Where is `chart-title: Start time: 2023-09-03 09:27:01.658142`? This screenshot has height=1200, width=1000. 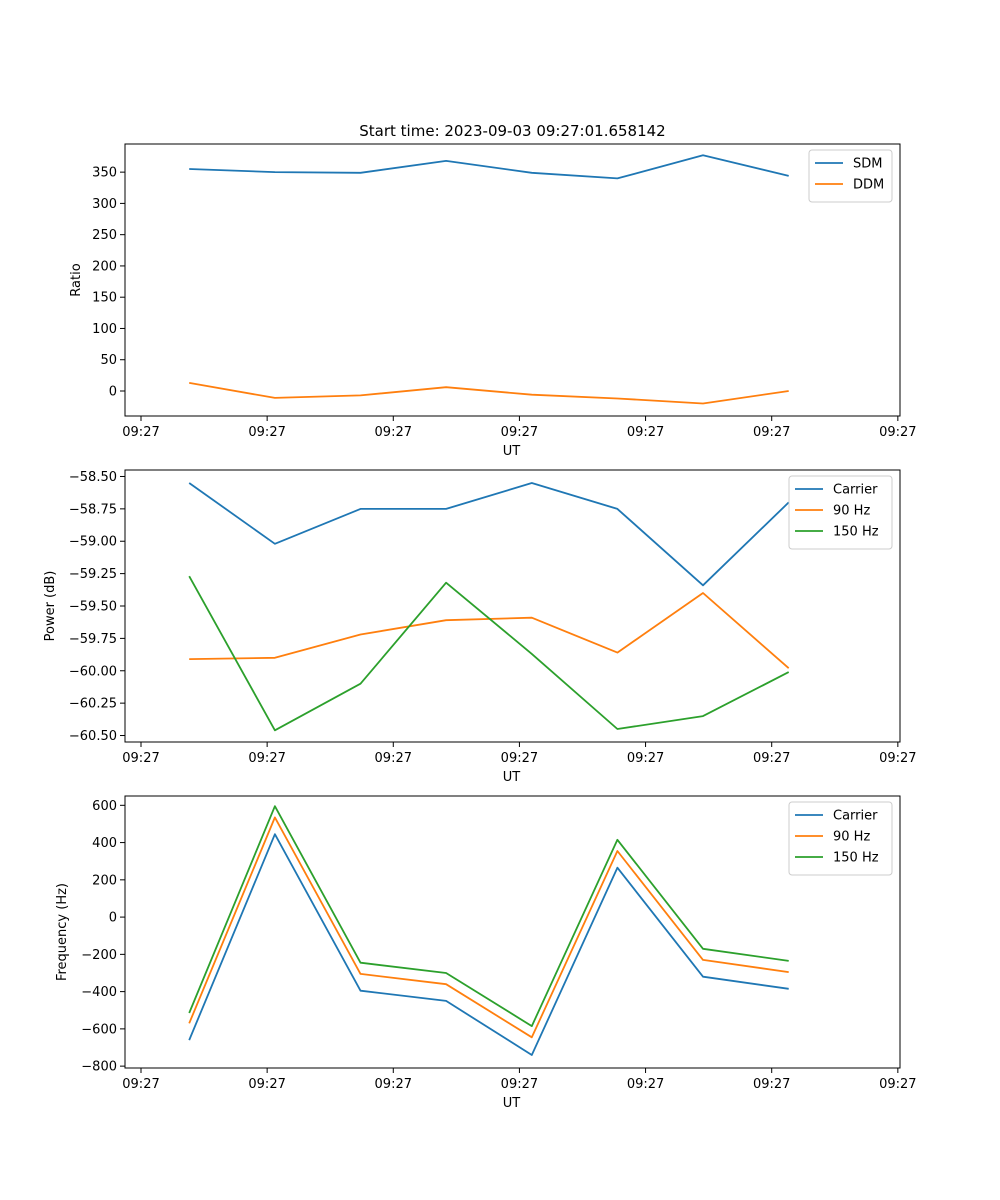
chart-title: Start time: 2023-09-03 09:27:01.658142 is located at coordinates (512, 131).